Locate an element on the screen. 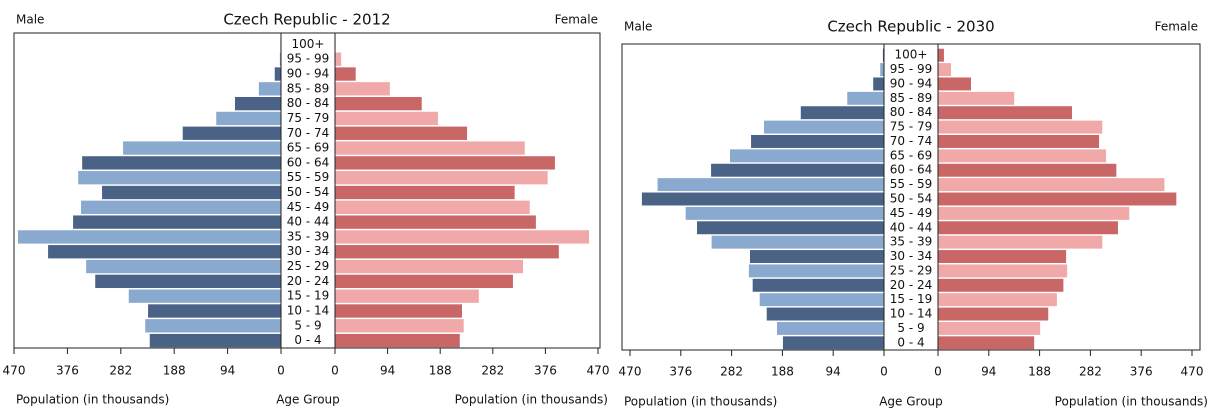 The image size is (1213, 409). age-group-label: 75 - 79 is located at coordinates (911, 127).